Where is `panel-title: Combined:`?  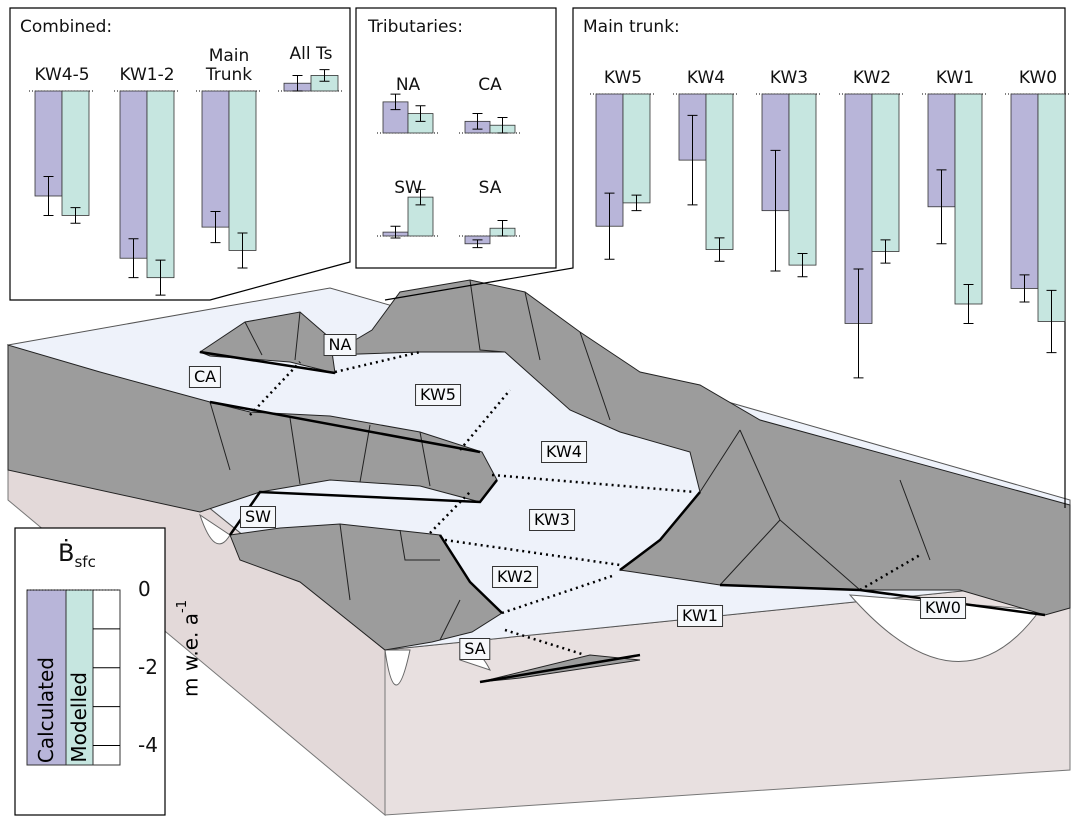 panel-title: Combined: is located at coordinates (66, 27).